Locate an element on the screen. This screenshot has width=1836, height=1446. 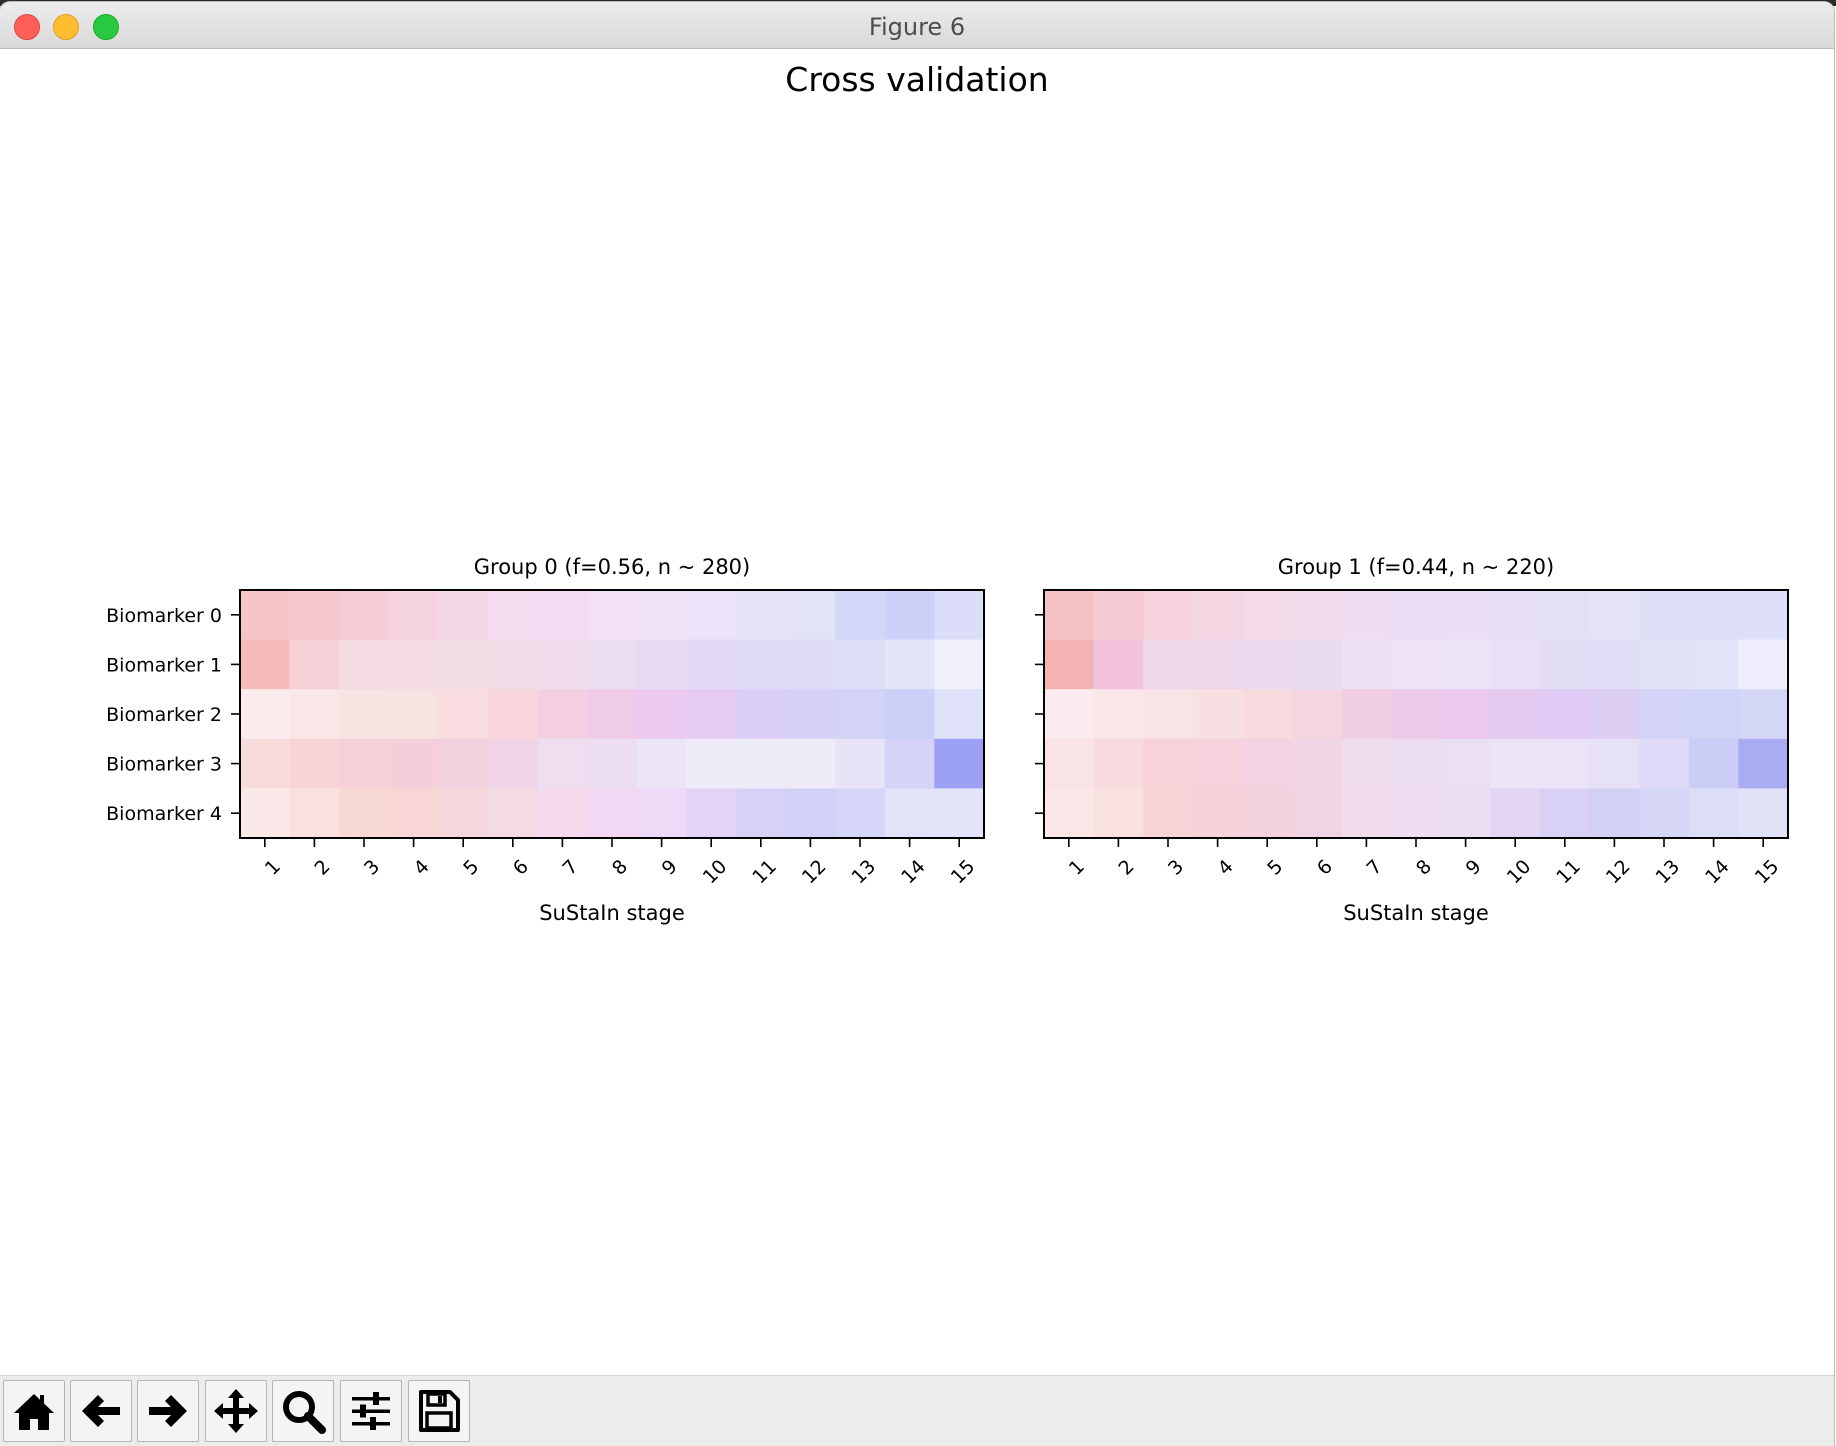
x-tick-label: 2 is located at coordinates (322, 868).